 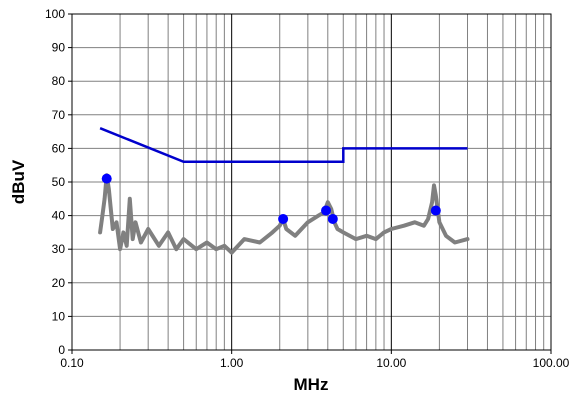 What do you see at coordinates (59, 48) in the screenshot?
I see `y-tick-label: 90` at bounding box center [59, 48].